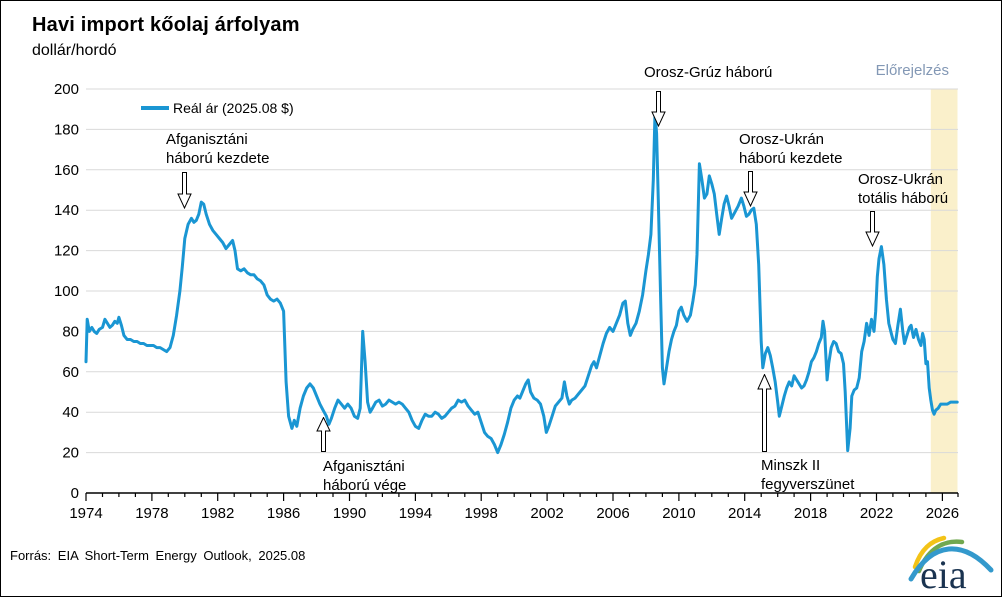  I want to click on annotation-russo-ukrainian-total-war: Orosz-Ukrán totális háború, so click(903, 189).